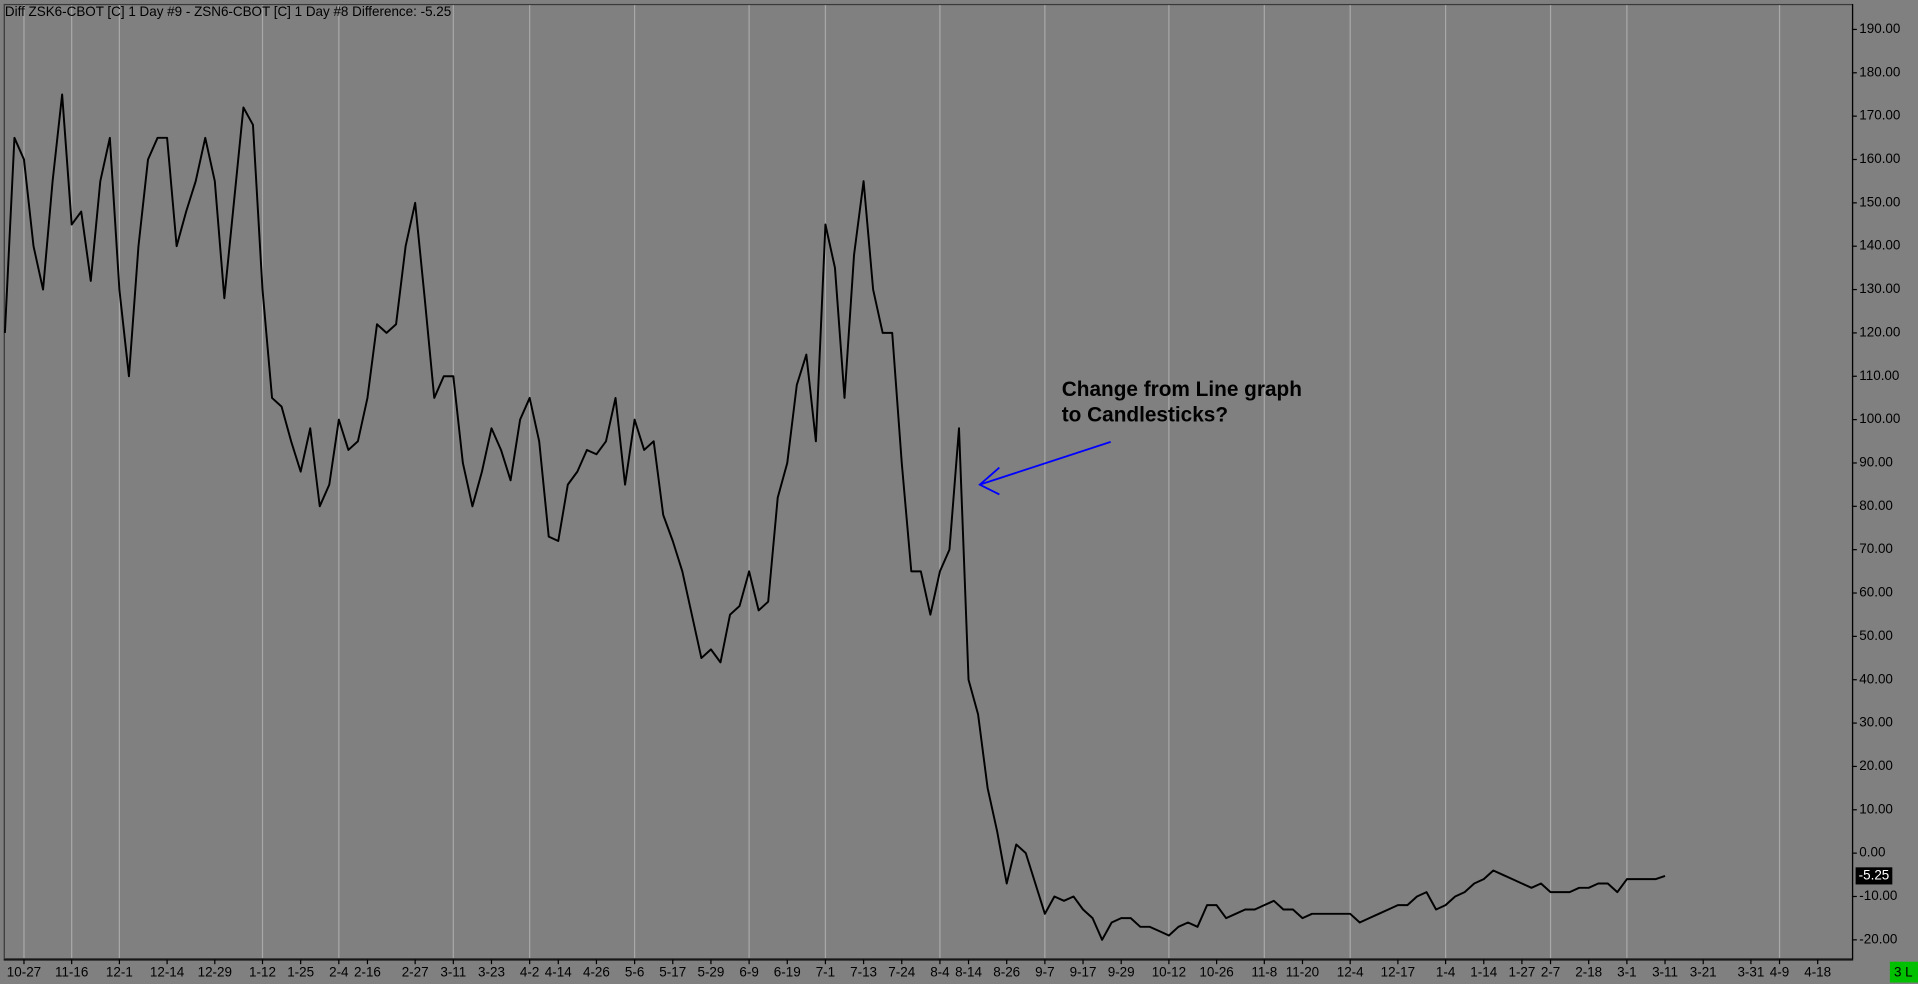 This screenshot has width=1918, height=984. I want to click on x-tick-label: 10-26, so click(1216, 971).